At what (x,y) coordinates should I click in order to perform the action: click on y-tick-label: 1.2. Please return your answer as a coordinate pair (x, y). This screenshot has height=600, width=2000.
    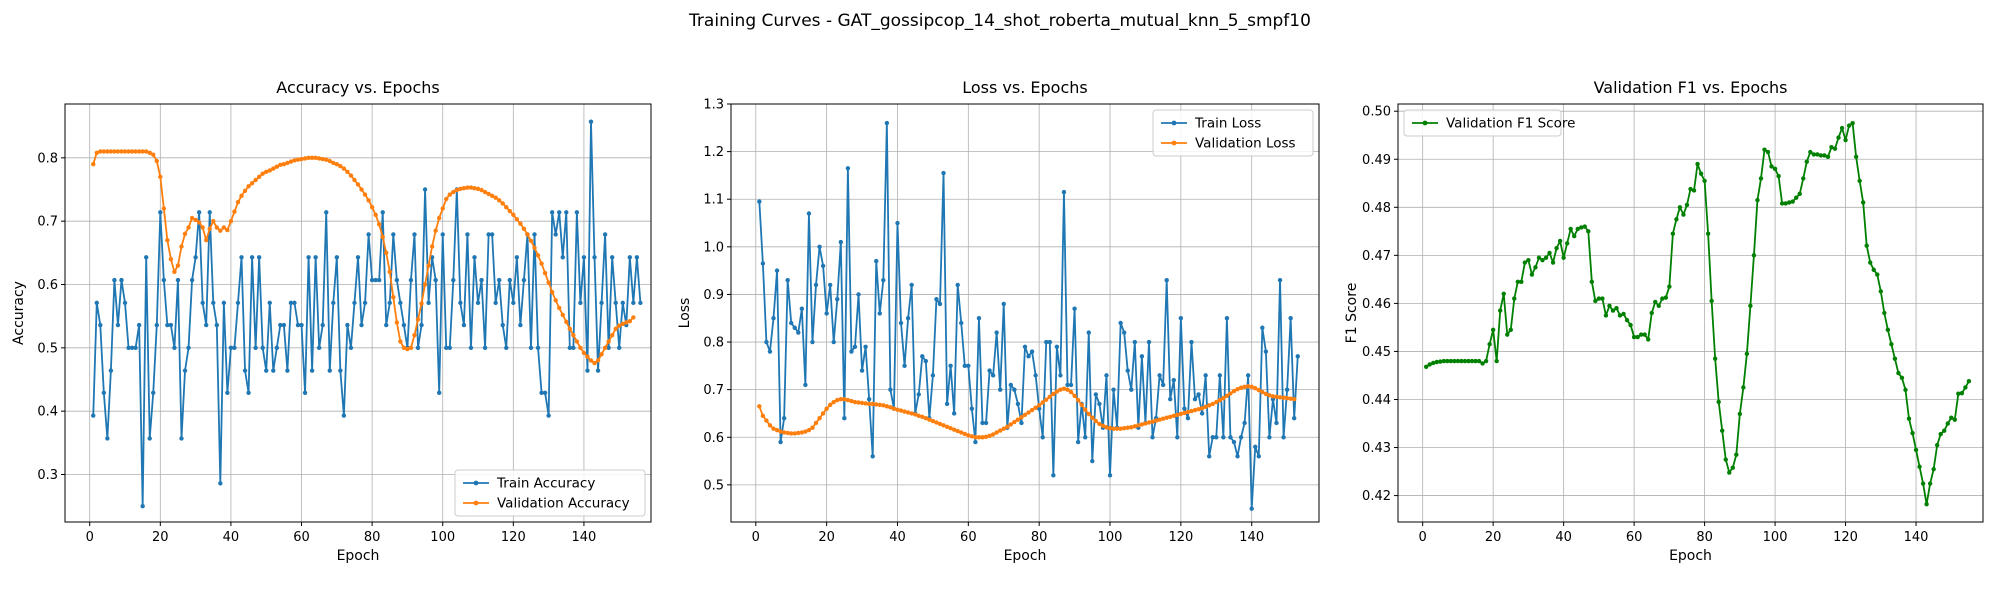
    Looking at the image, I should click on (713, 152).